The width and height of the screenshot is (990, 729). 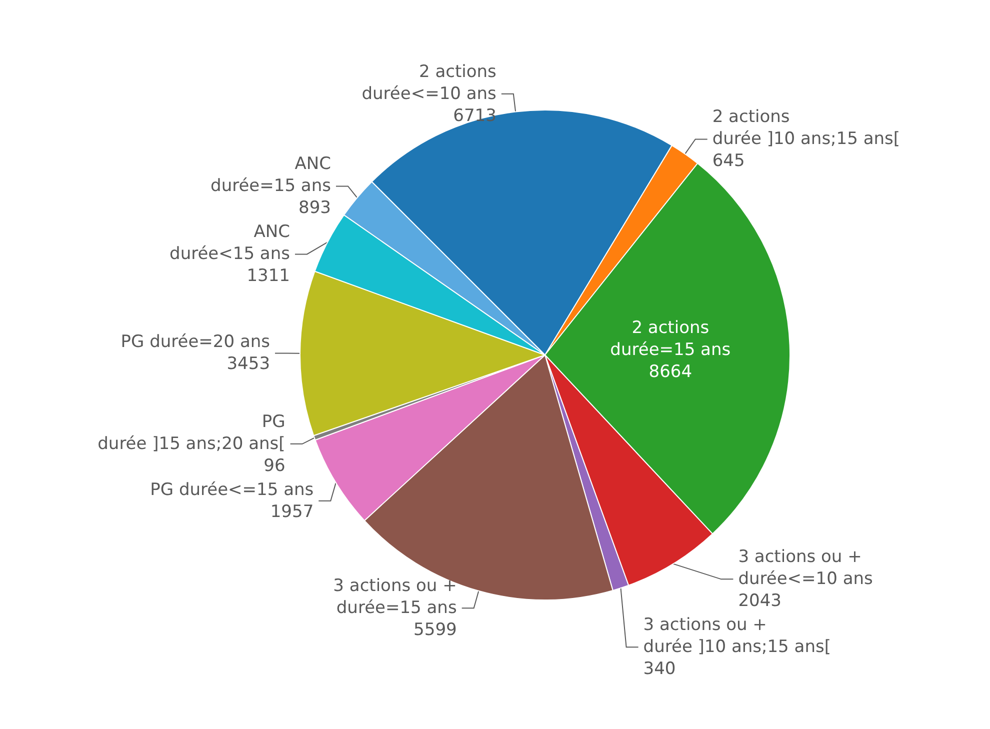 What do you see at coordinates (670, 339) in the screenshot?
I see `slice-label: 2 actions durée=15 ans` at bounding box center [670, 339].